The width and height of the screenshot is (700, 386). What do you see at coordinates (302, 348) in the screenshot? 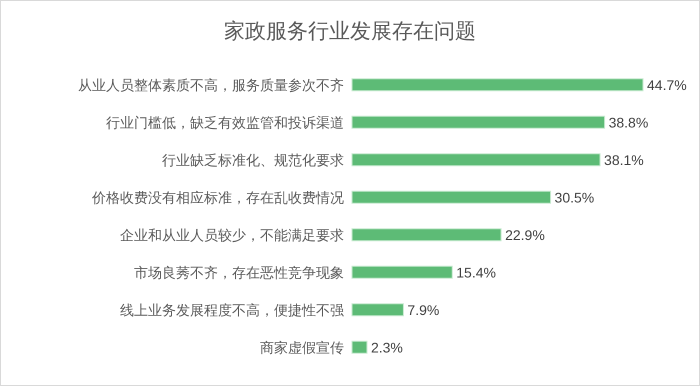
I see `y-tick-label: 商家虚假宣传` at bounding box center [302, 348].